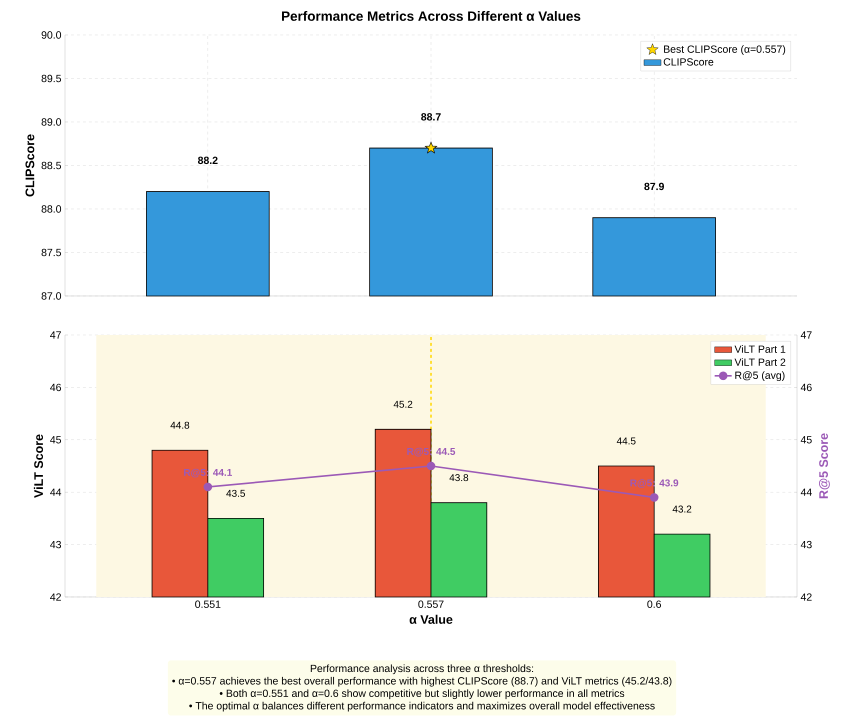  I want to click on legend-label: Best CLIPScore (α=0.557), so click(725, 50).